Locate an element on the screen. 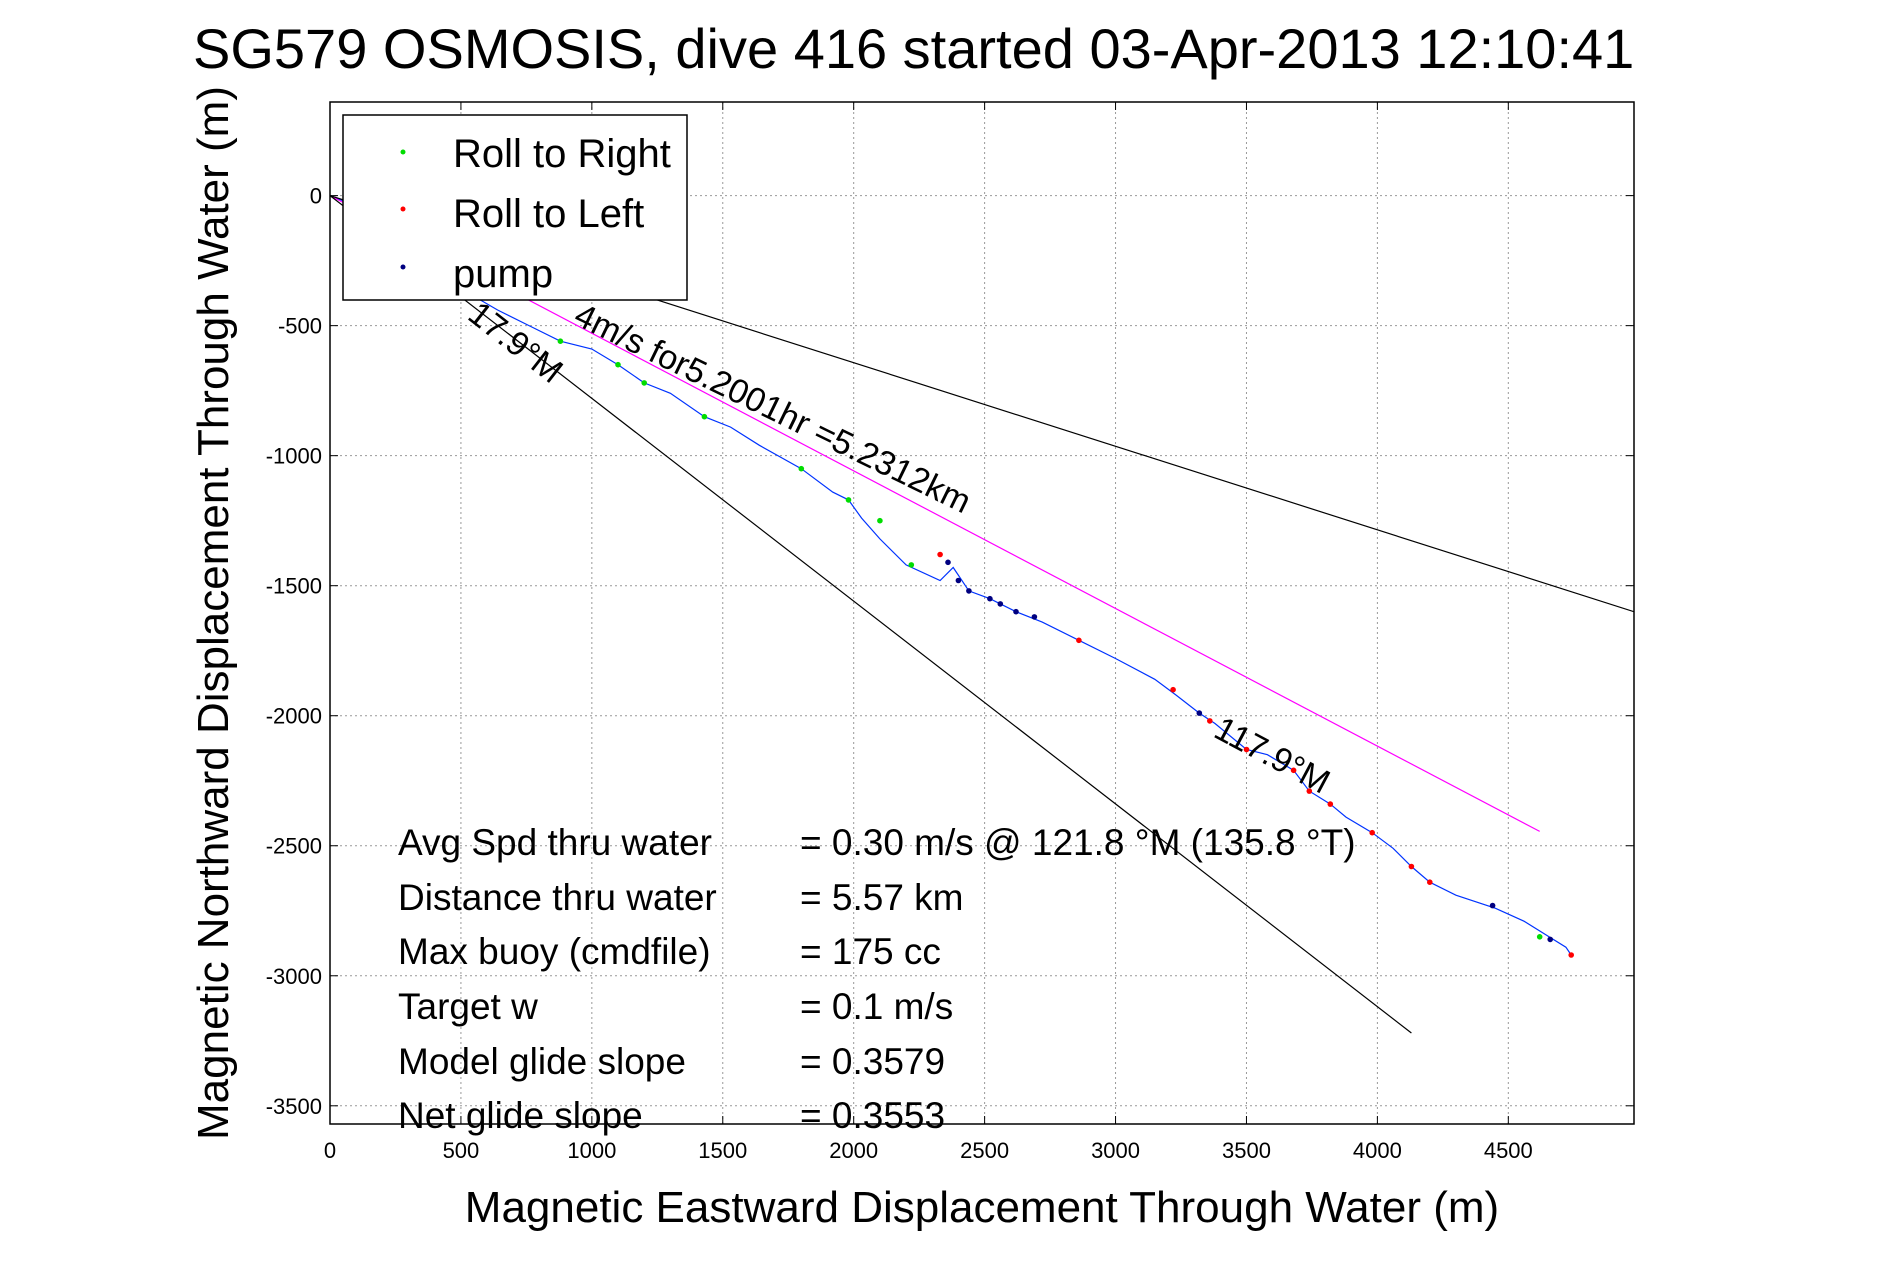  legend-label-roll-right: Roll to Right is located at coordinates (562, 154).